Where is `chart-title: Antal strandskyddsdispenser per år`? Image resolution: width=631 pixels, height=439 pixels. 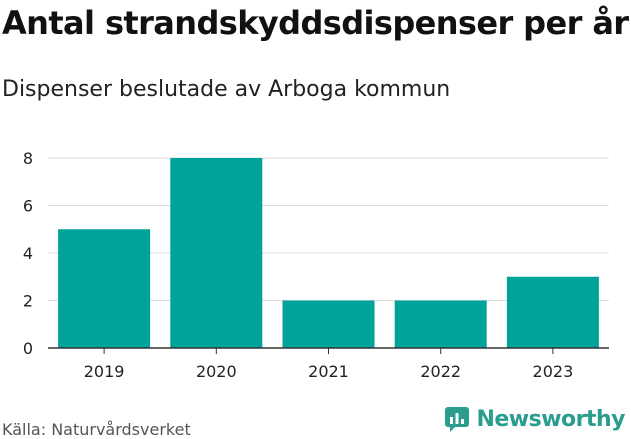
chart-title: Antal strandskyddsdispenser per år is located at coordinates (315, 23).